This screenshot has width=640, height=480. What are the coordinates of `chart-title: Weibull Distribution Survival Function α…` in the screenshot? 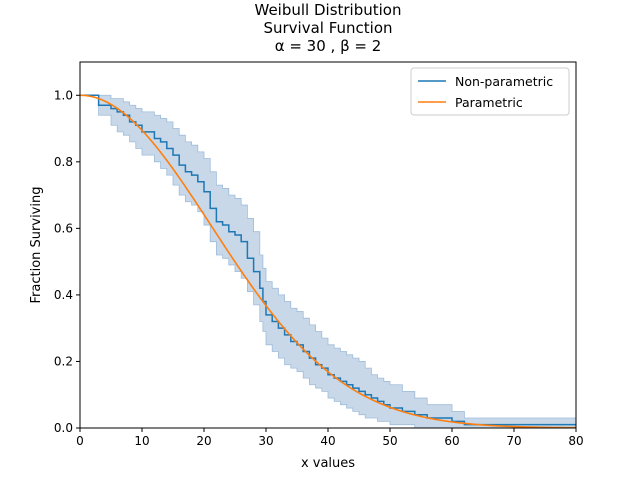 It's located at (328, 28).